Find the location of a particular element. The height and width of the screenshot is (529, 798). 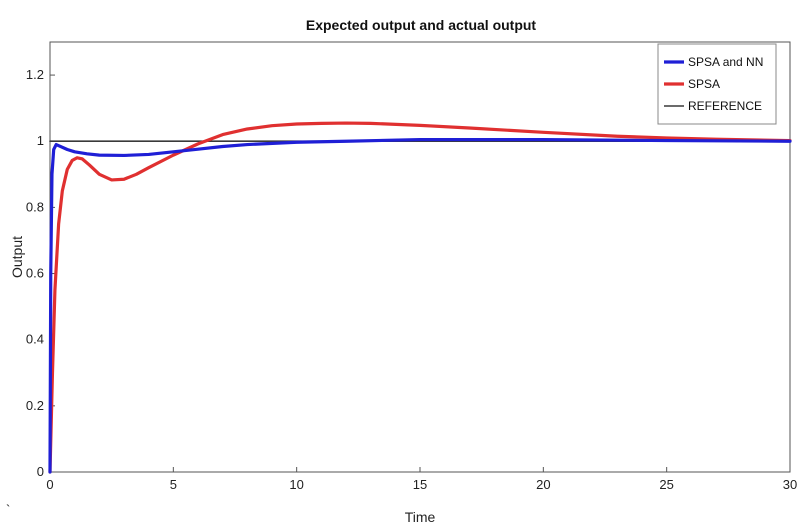

x-tick-label: 30 is located at coordinates (790, 484).